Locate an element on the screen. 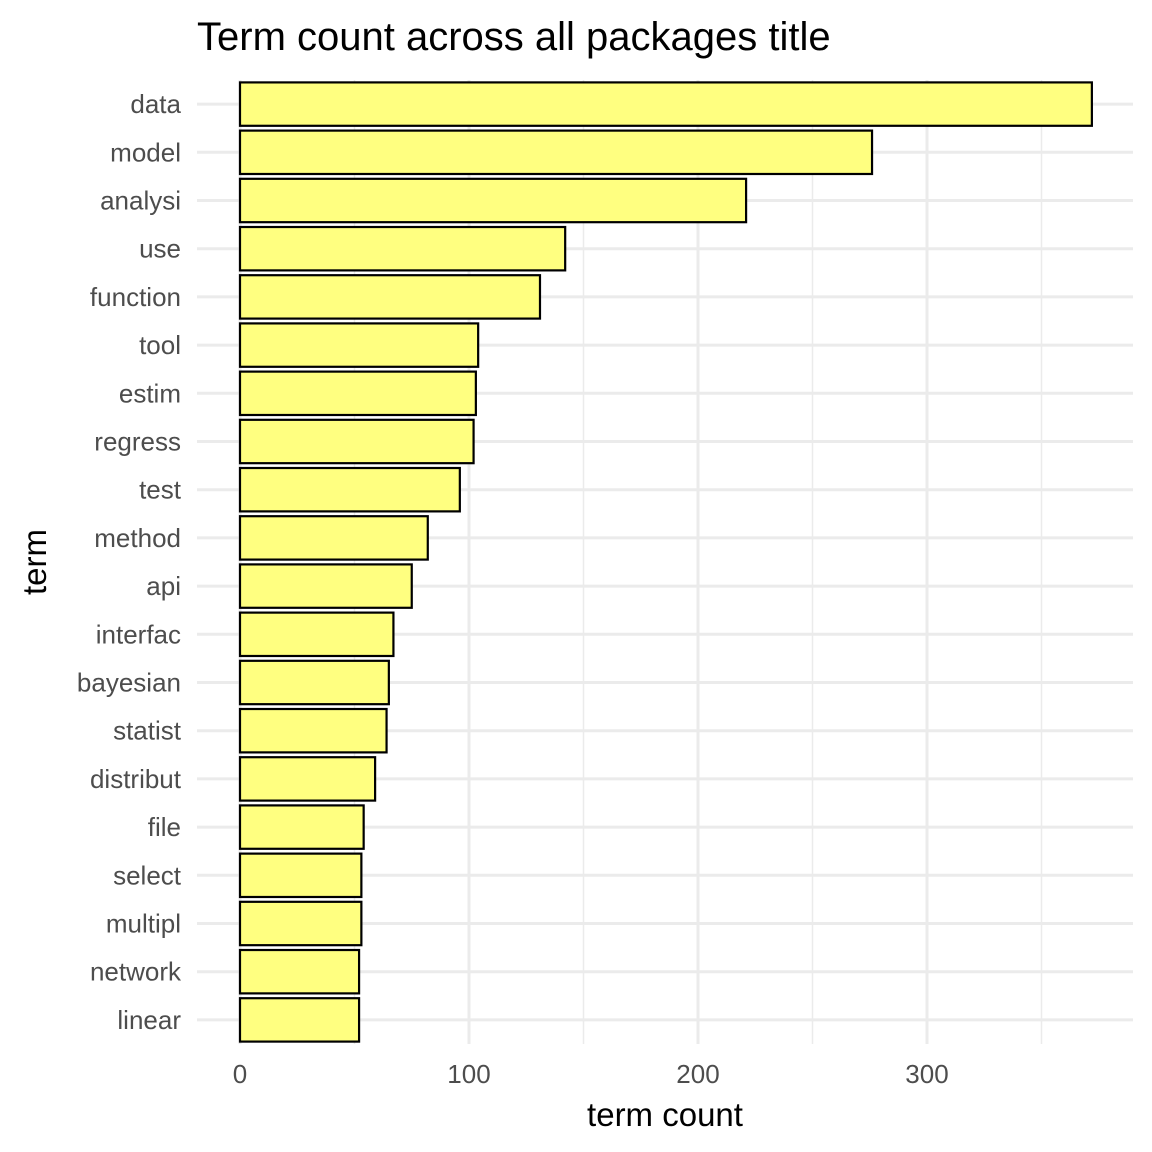 Image resolution: width=1152 pixels, height=1152 pixels. y-tick-label-statist: statist is located at coordinates (147, 731).